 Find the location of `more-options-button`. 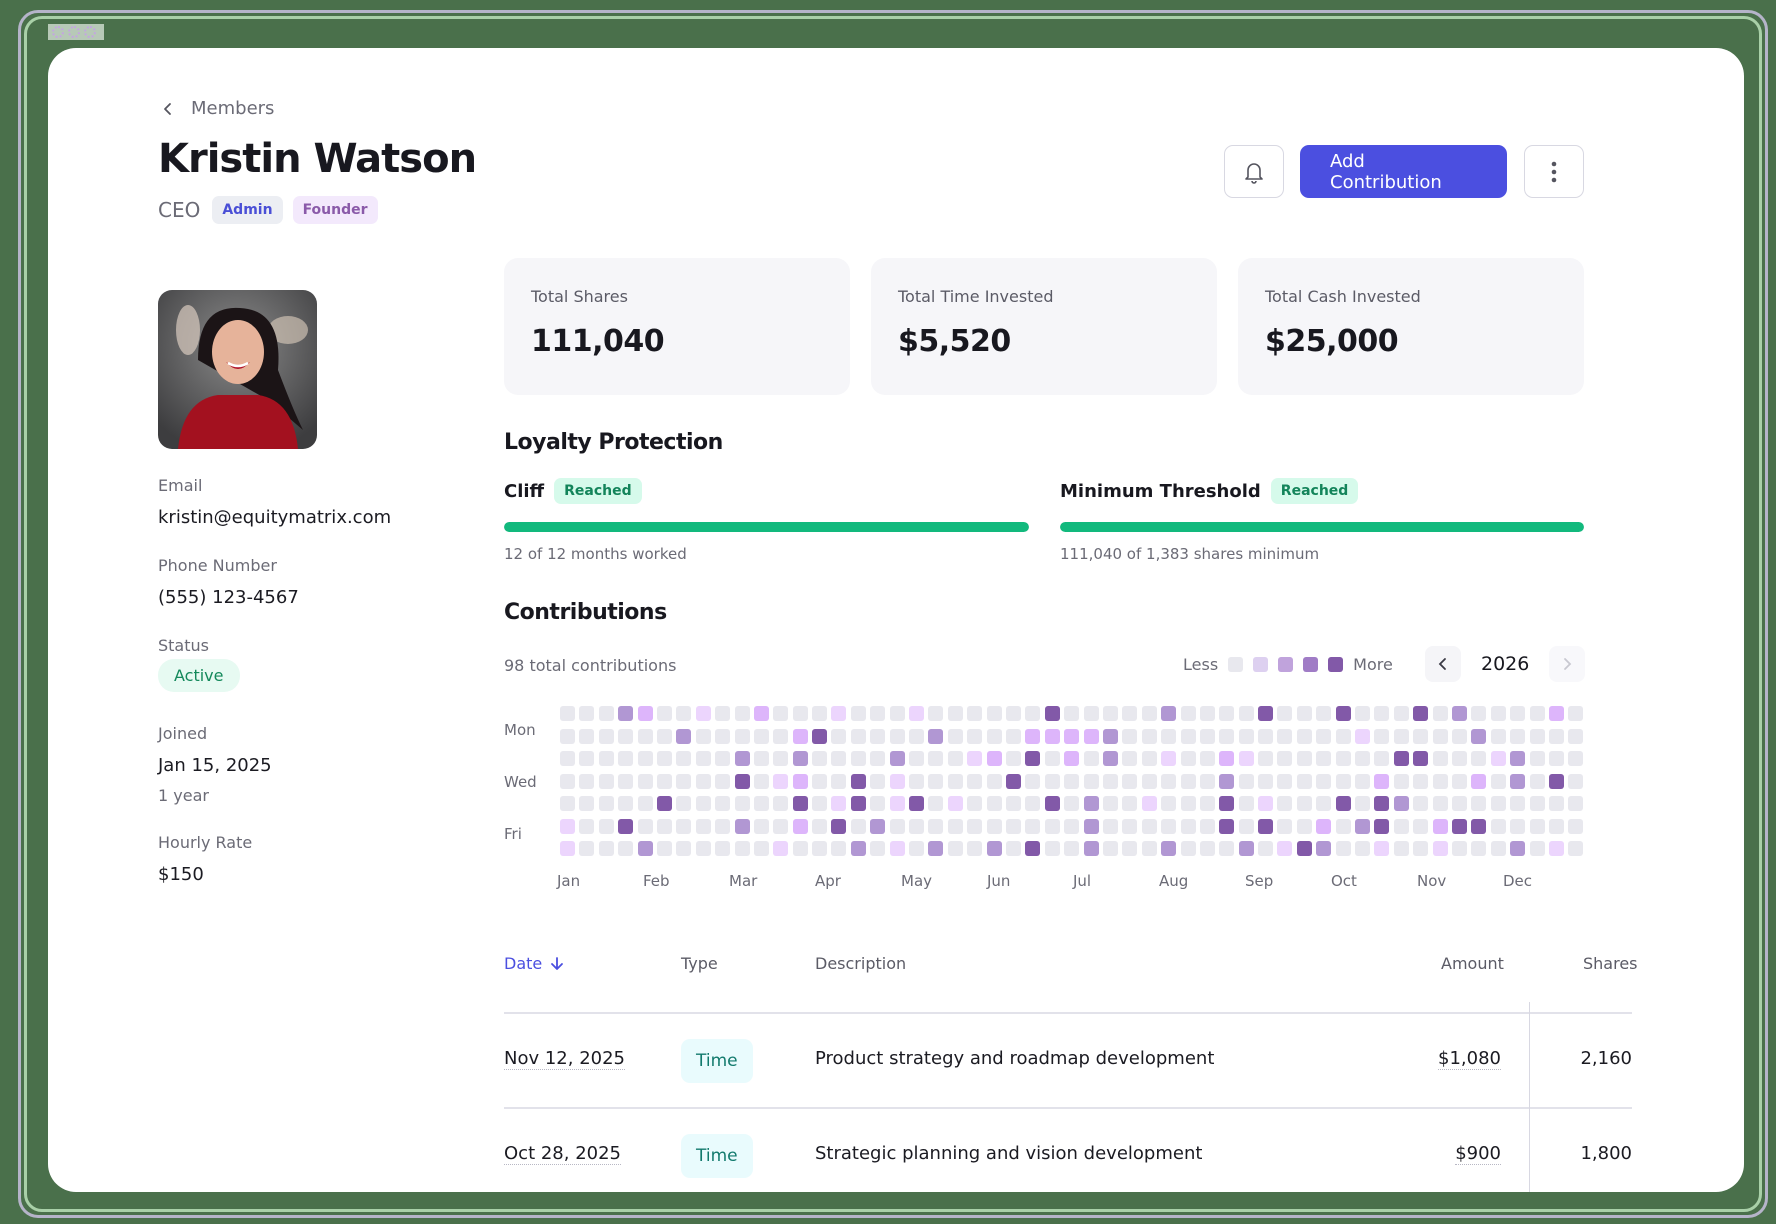

more-options-button is located at coordinates (1554, 171).